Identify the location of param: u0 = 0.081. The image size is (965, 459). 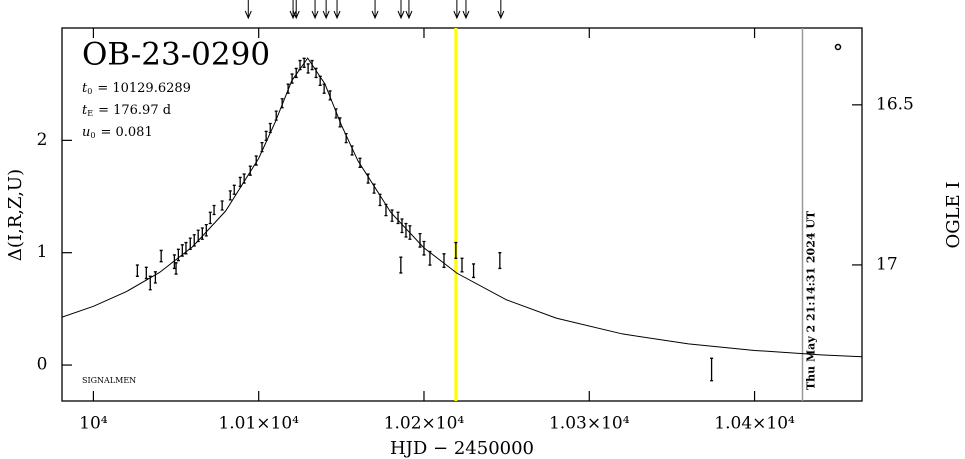
(117, 133).